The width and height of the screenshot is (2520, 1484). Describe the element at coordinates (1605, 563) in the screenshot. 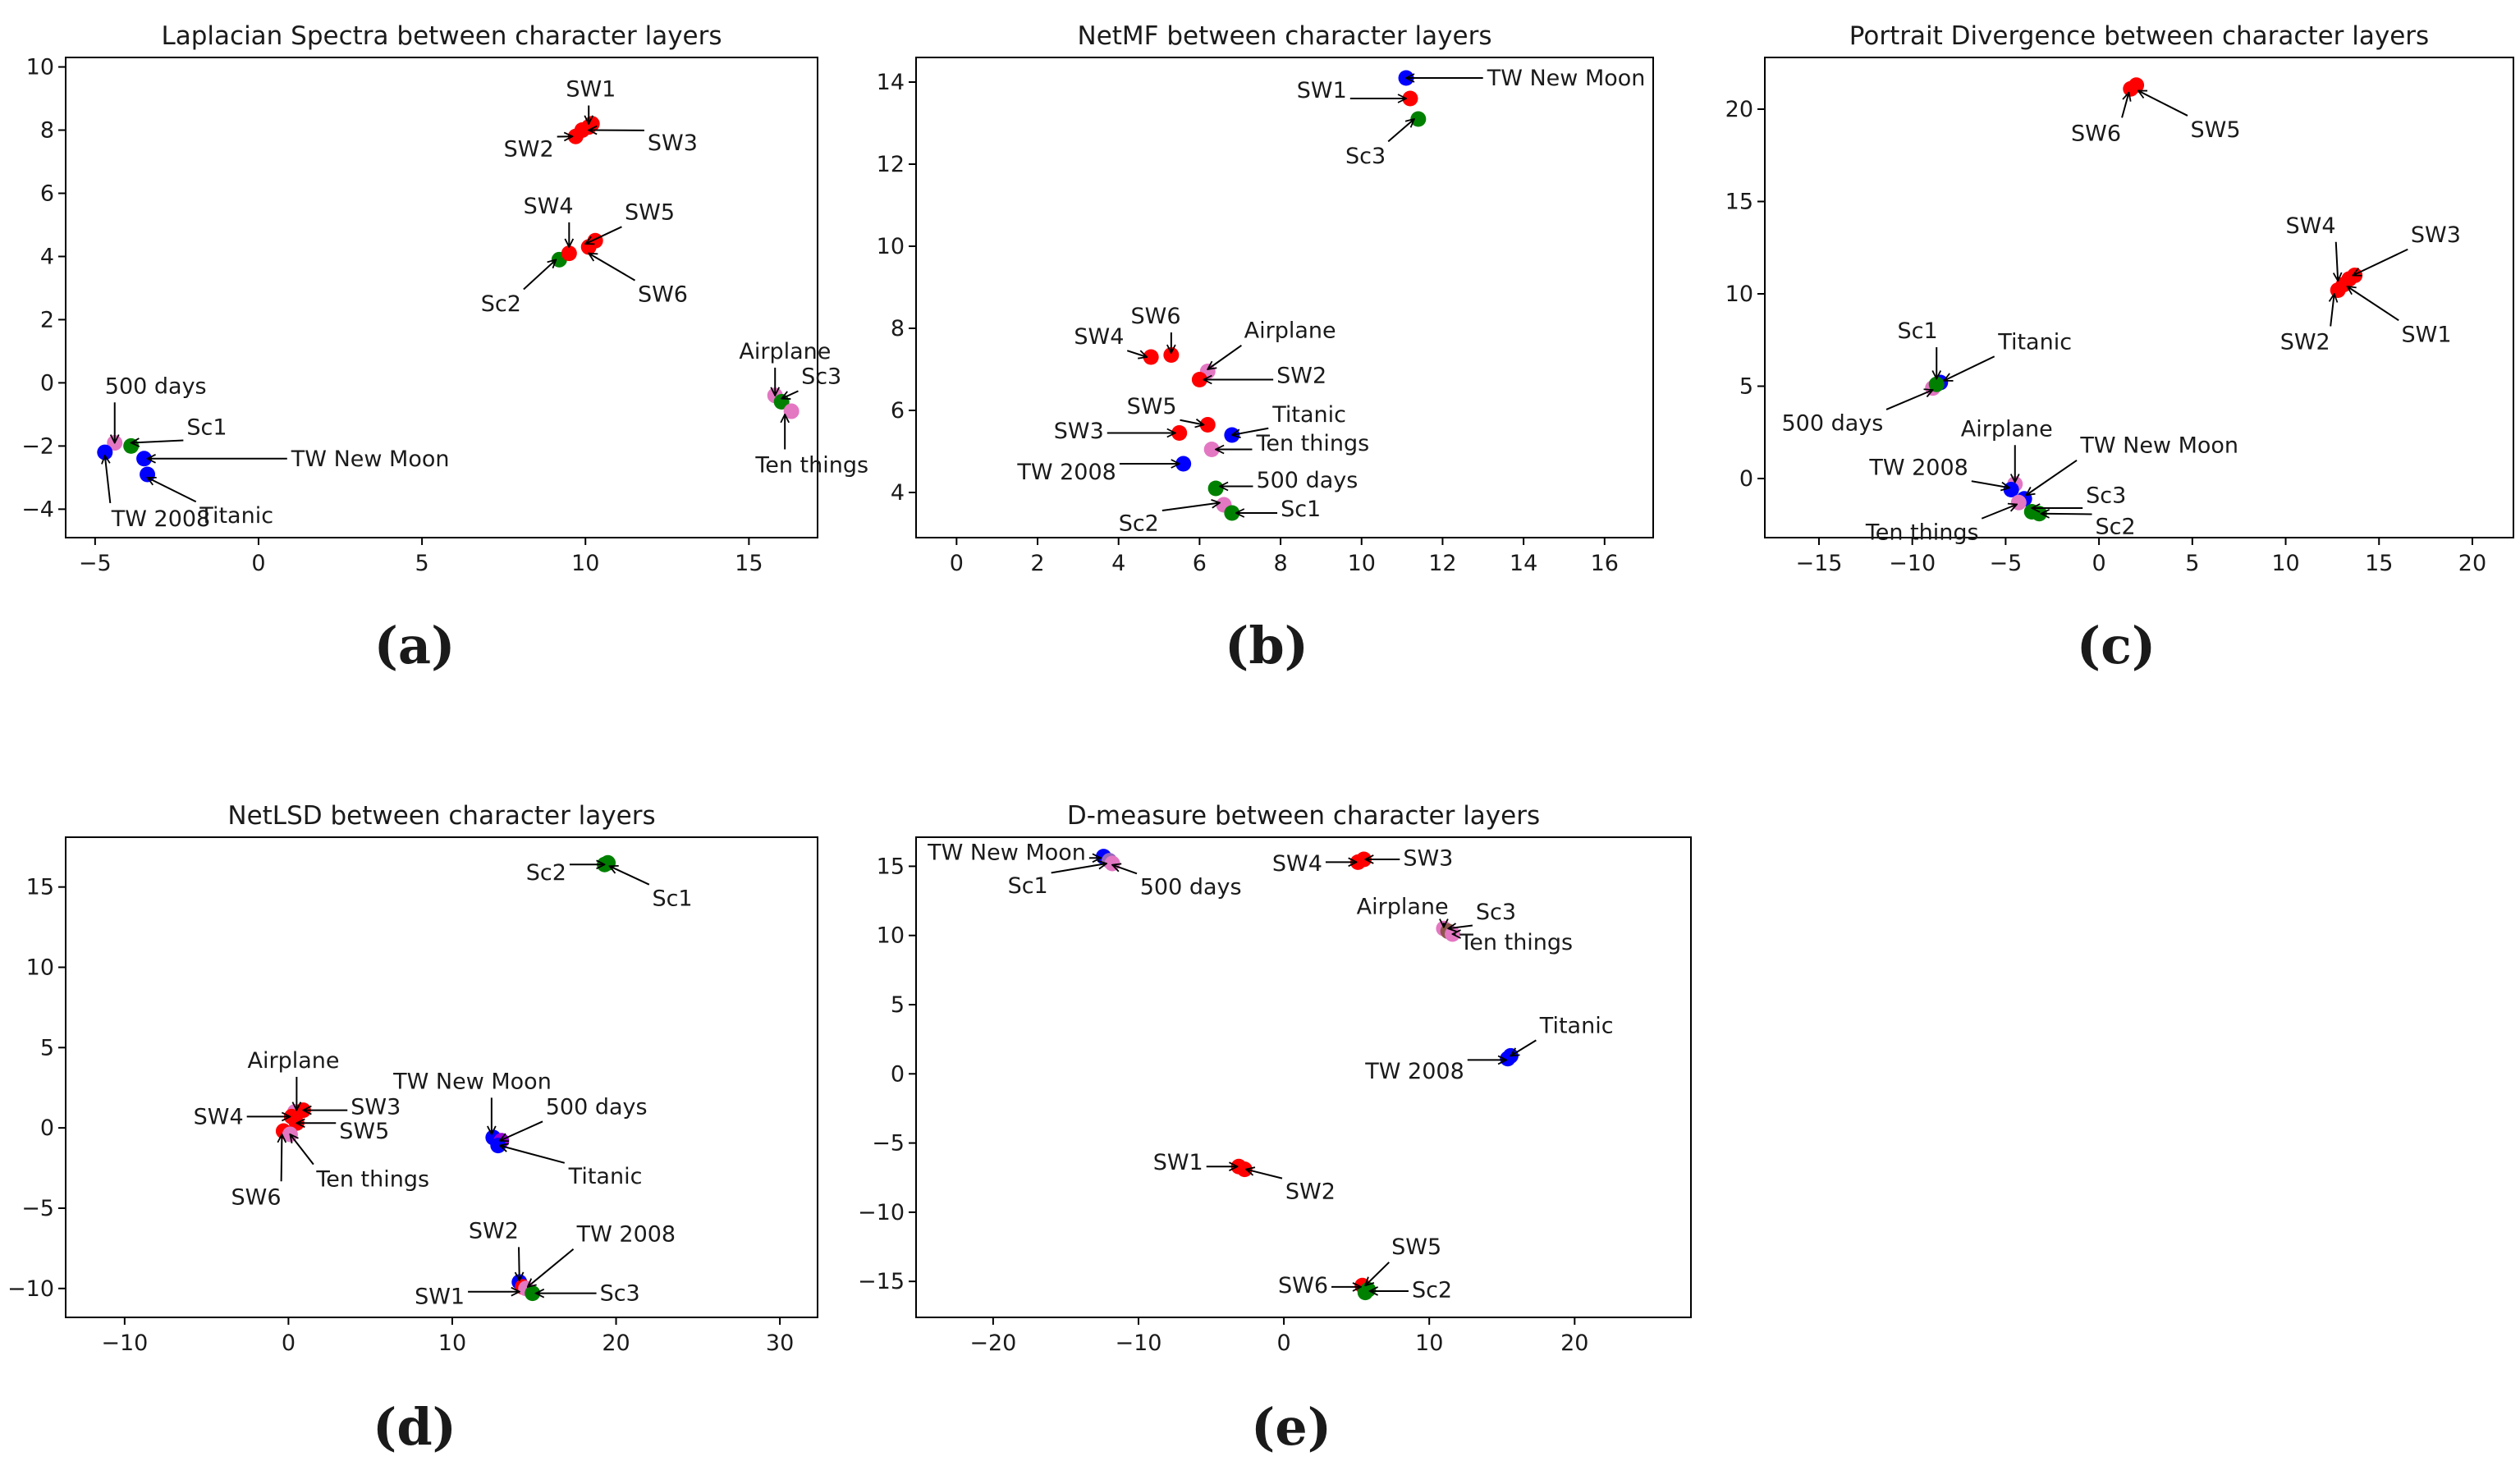

I see `x-tick-label: 16` at that location.